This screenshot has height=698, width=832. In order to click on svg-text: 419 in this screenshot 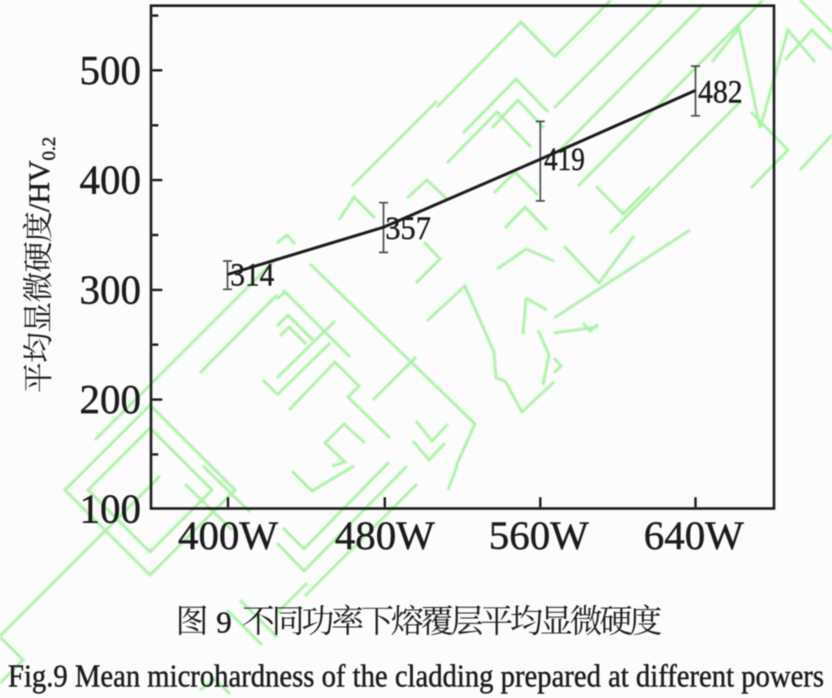, I will do `click(564, 160)`.